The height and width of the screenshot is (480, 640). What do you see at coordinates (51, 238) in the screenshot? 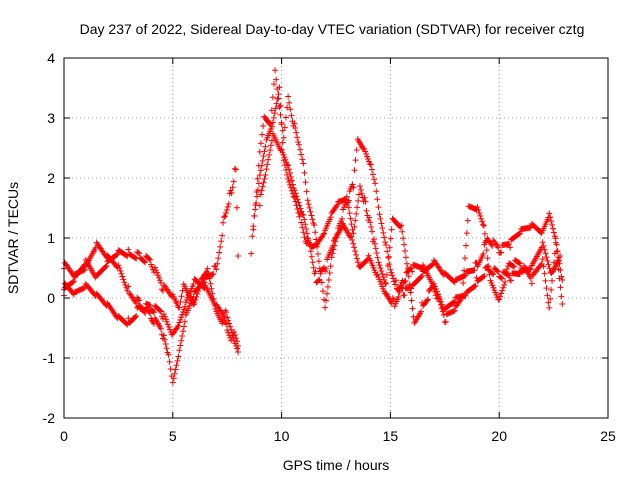
I see `y-tick-label: 1` at bounding box center [51, 238].